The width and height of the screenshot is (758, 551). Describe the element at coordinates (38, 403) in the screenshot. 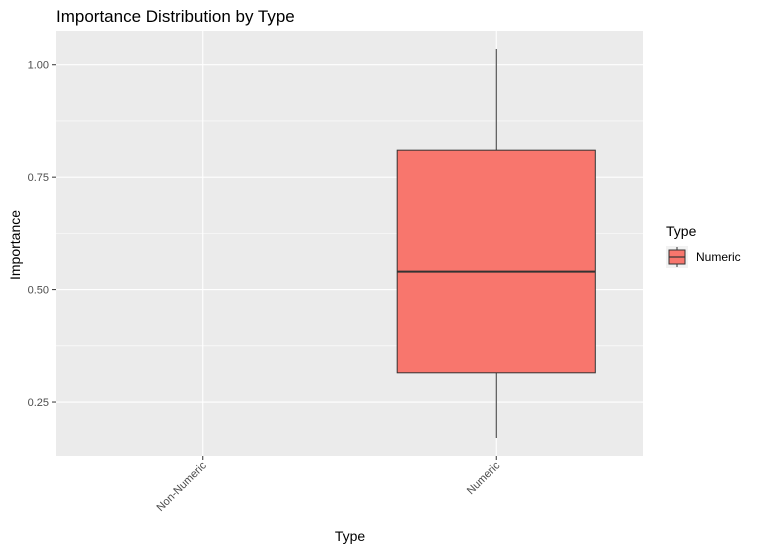

I see `y-tick-label: 0.25` at that location.